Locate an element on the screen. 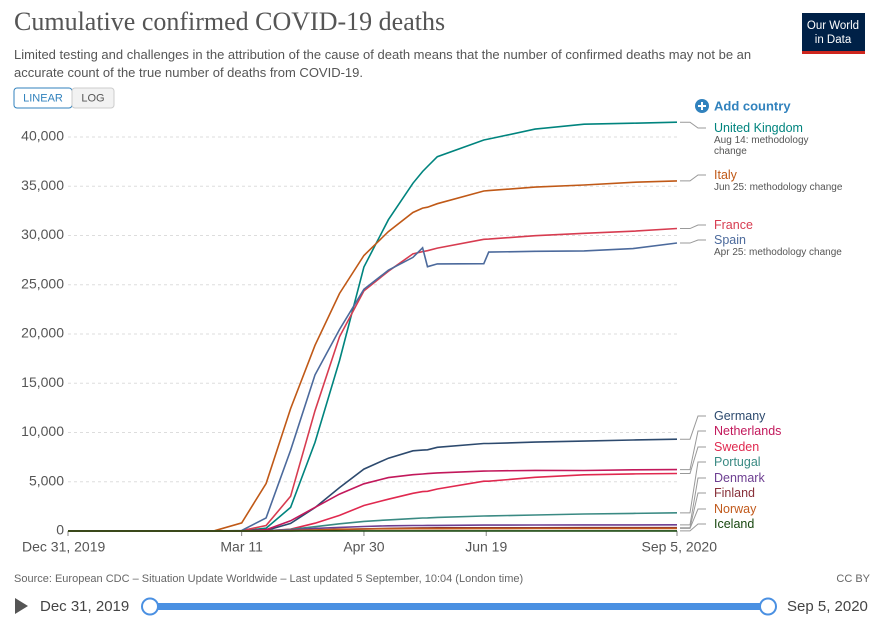 The width and height of the screenshot is (886, 625). series-label: Italy Jun 25: methodology change is located at coordinates (794, 180).